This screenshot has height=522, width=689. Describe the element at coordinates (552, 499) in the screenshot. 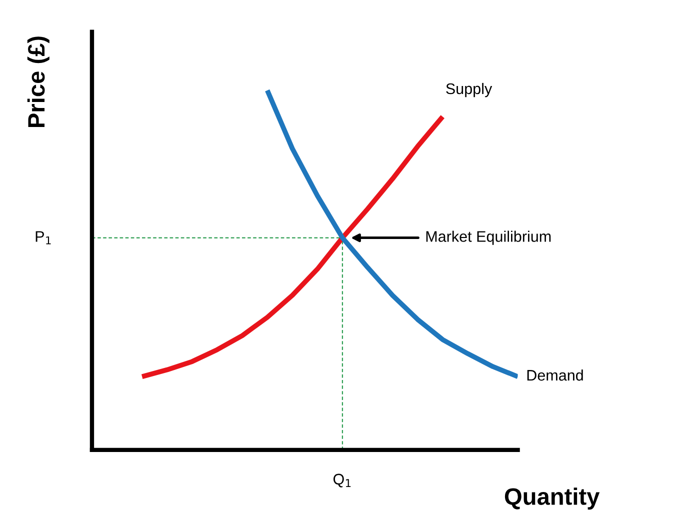

I see `x-axis-title: Quantity` at that location.